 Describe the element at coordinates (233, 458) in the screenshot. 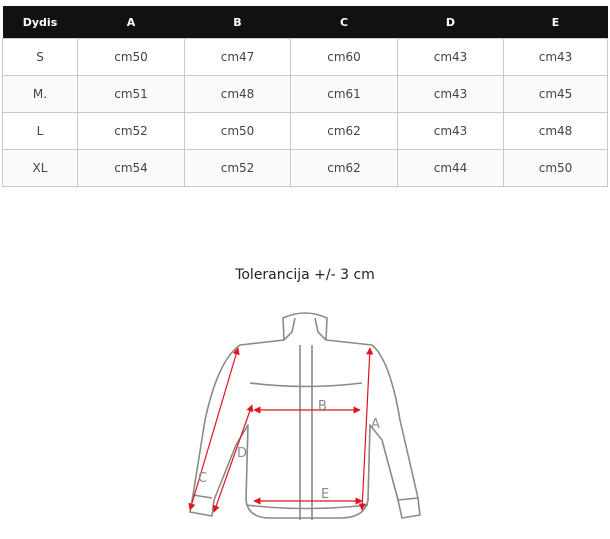

I see `arrow-d` at that location.